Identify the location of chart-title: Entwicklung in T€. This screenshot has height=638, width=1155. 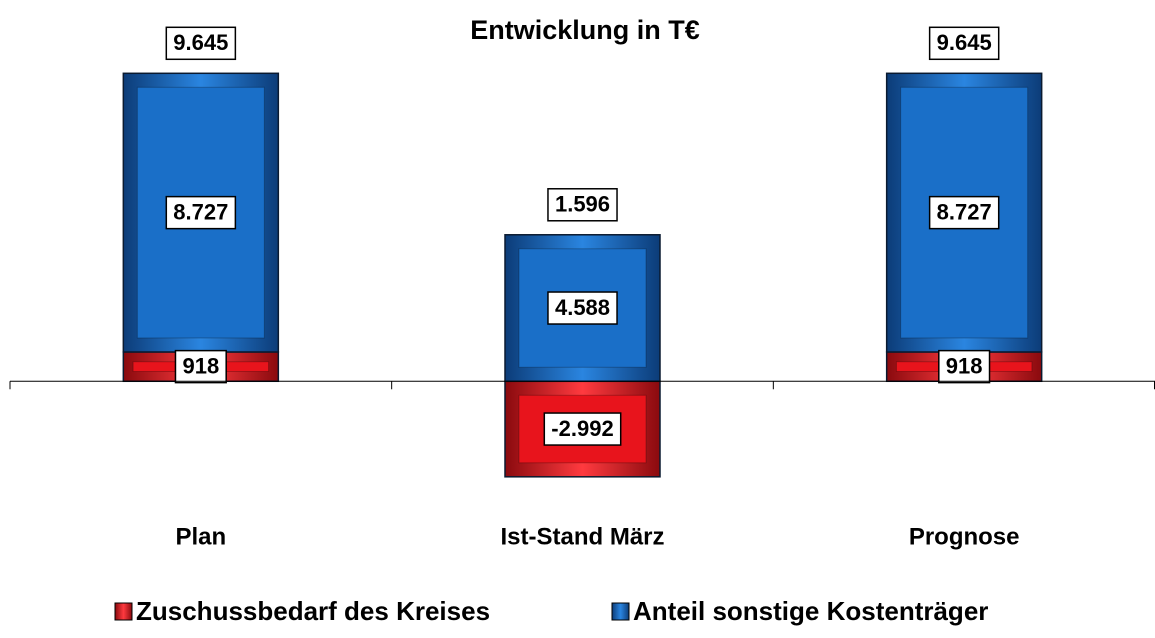
(585, 30).